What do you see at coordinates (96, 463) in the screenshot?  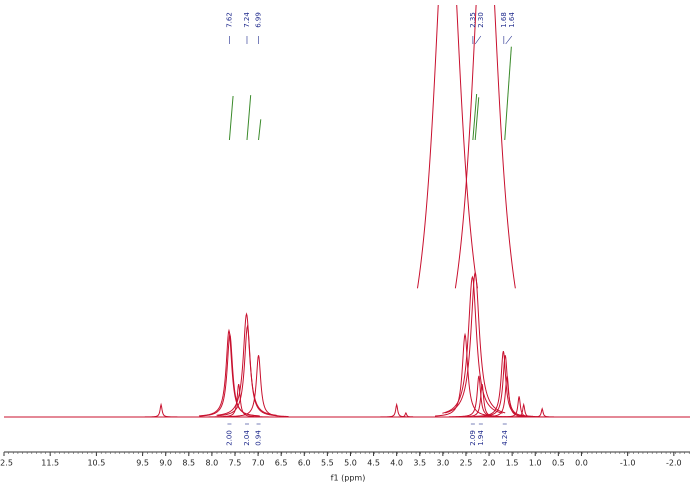 I see `x-tick-label: 10.5` at bounding box center [96, 463].